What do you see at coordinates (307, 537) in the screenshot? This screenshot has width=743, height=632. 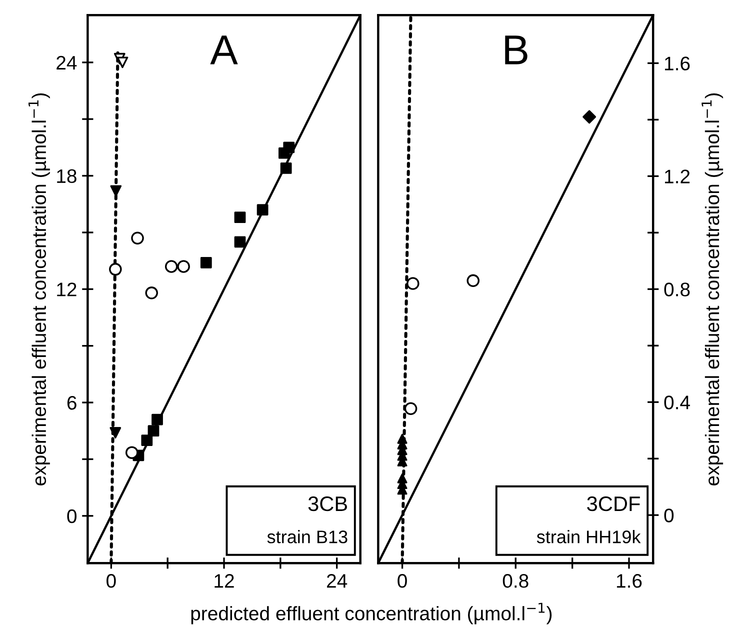 I see `annotation: strain B13` at bounding box center [307, 537].